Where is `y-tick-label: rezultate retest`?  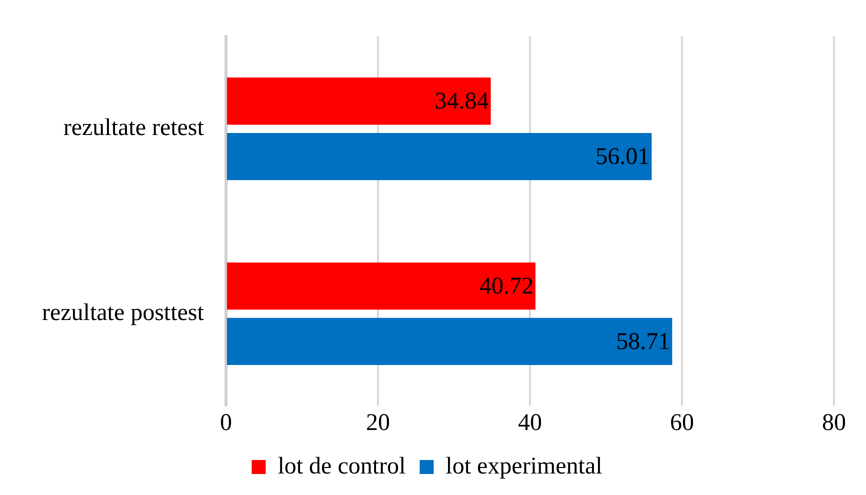
y-tick-label: rezultate retest is located at coordinates (133, 128).